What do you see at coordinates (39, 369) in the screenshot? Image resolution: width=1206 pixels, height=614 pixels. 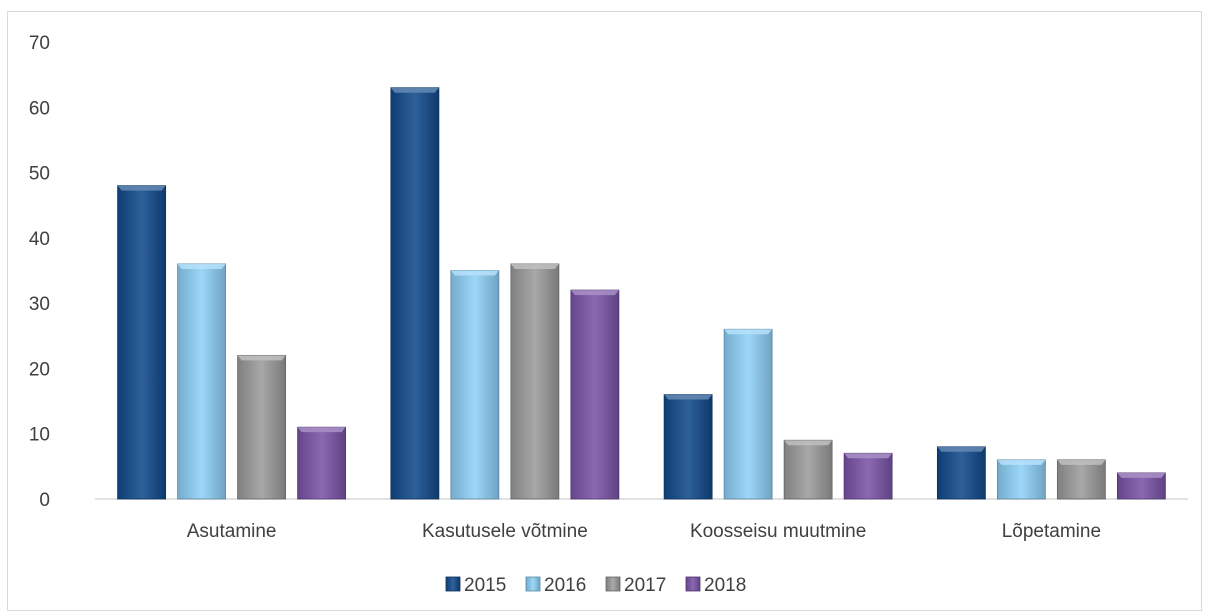 I see `y-tick-label: 20` at bounding box center [39, 369].